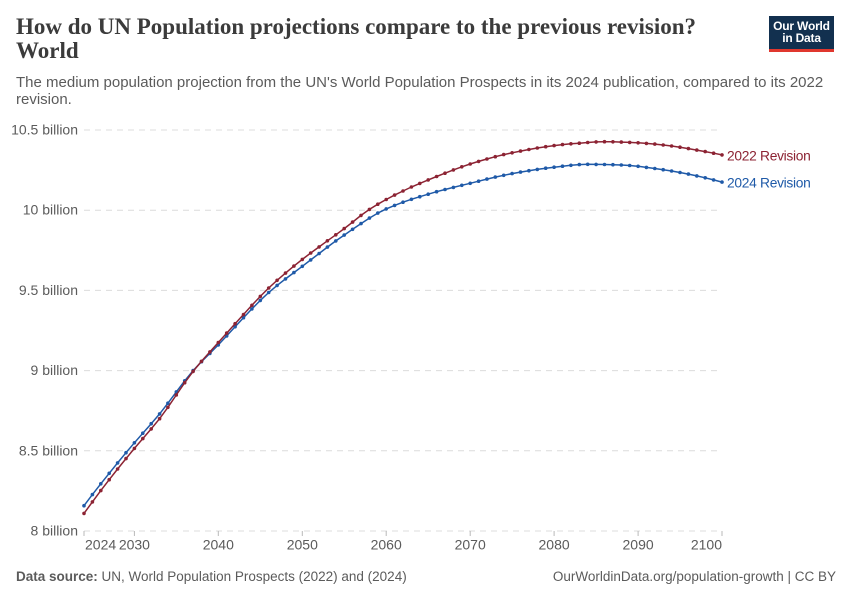 The width and height of the screenshot is (850, 600). Describe the element at coordinates (386, 545) in the screenshot. I see `svg-text: 2060` at that location.